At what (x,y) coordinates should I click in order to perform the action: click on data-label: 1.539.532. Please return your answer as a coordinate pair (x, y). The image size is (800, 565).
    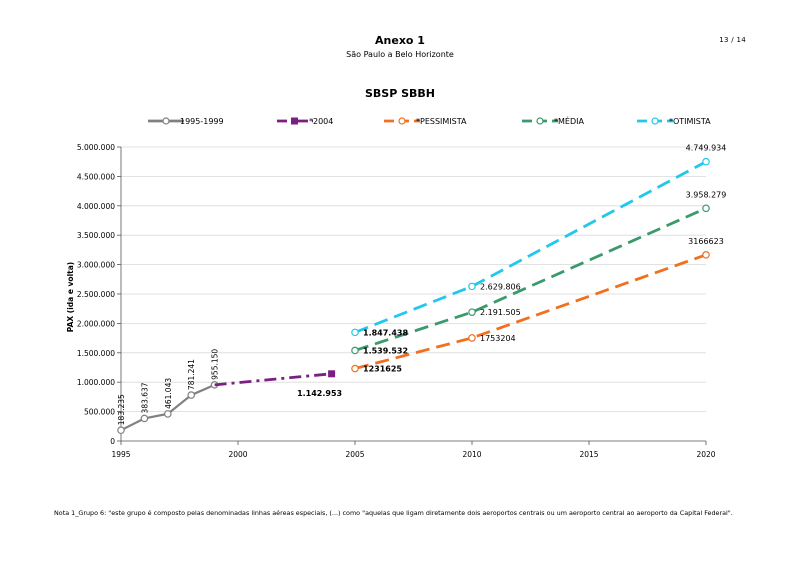
    Looking at the image, I should click on (385, 350).